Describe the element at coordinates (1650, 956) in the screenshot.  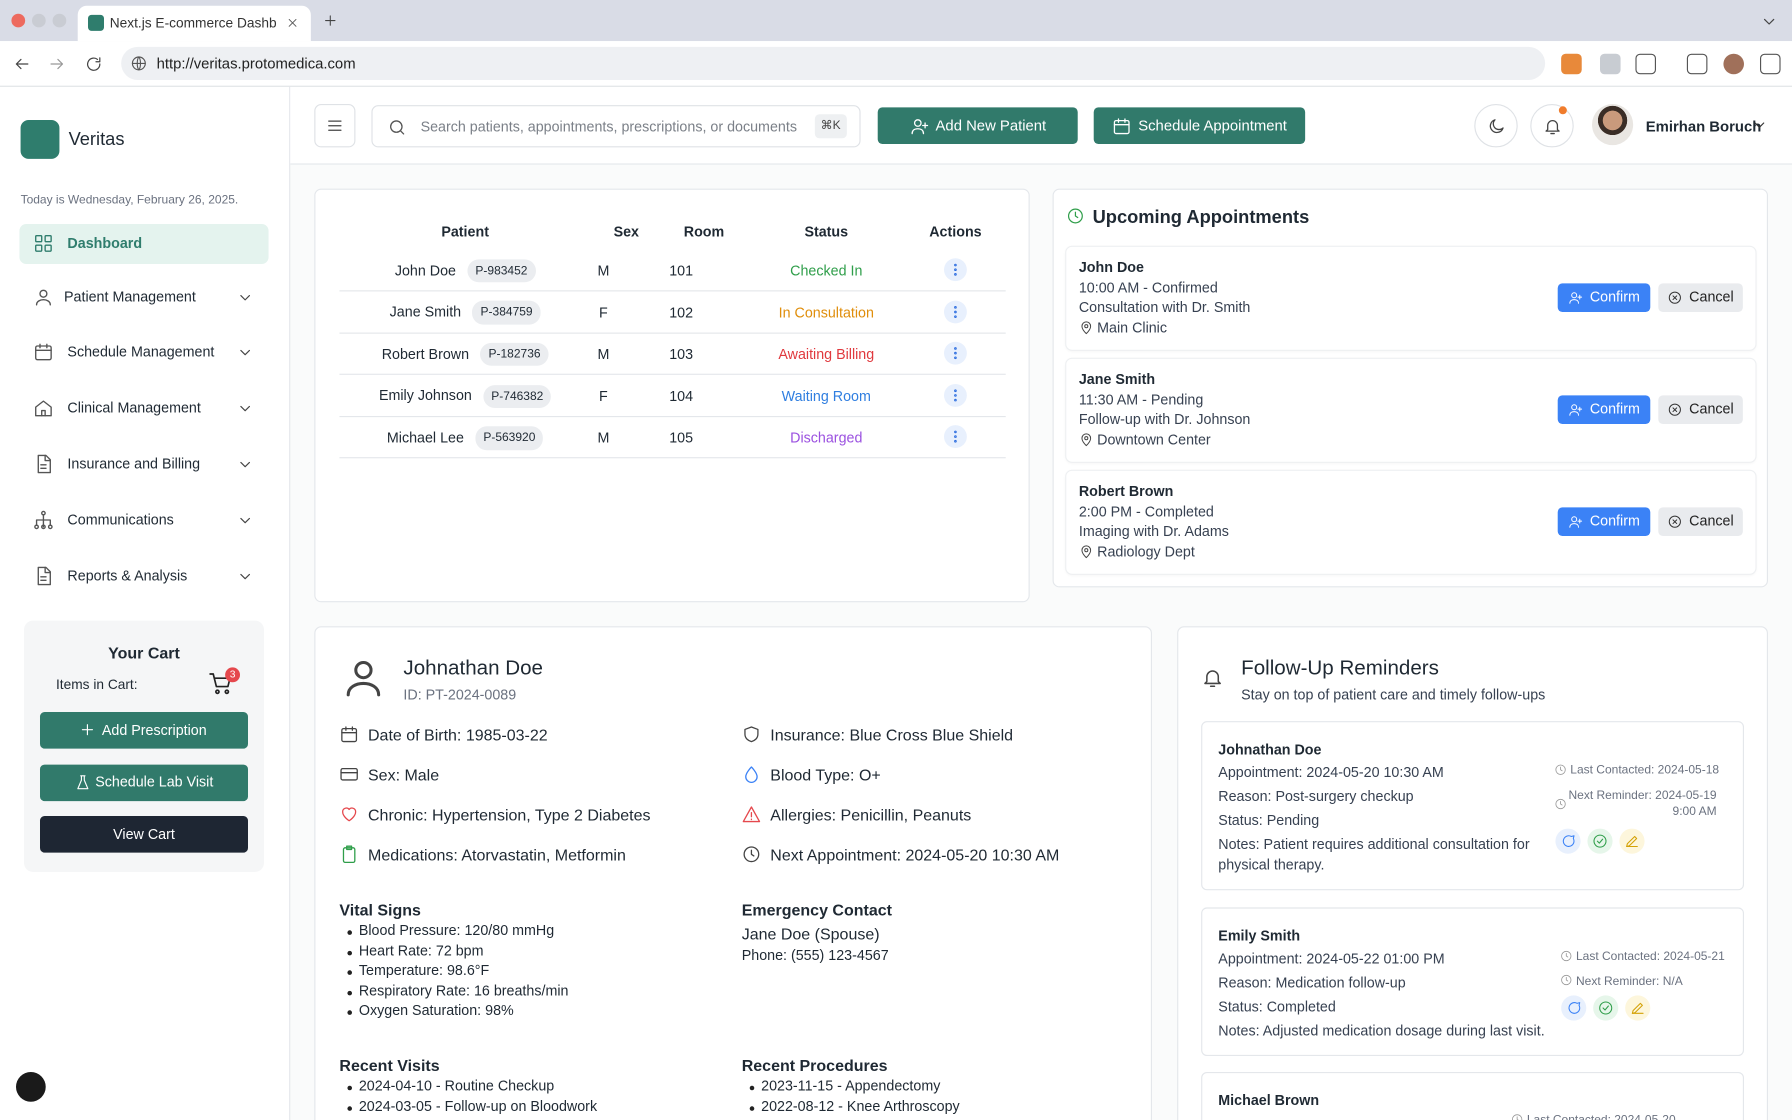
I see `last-contacted: Last Contacted: 2024-05-21` at that location.